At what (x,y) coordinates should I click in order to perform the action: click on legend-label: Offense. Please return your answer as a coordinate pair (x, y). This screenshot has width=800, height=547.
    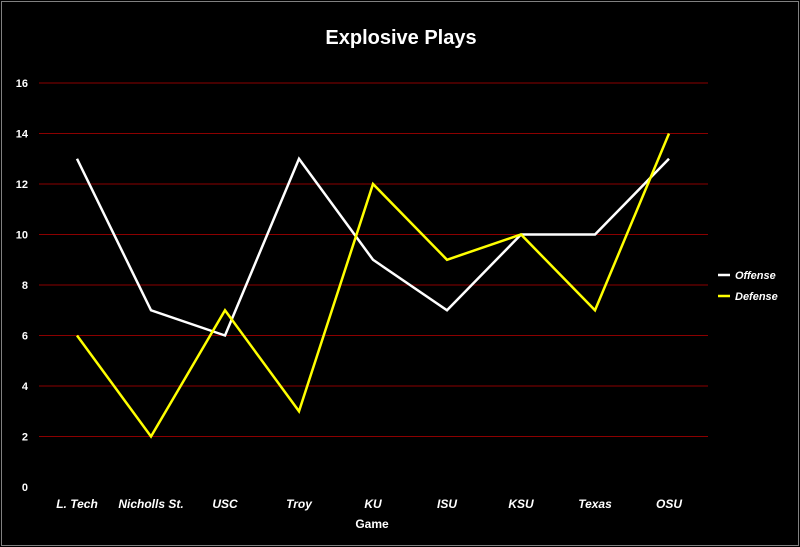
    Looking at the image, I should click on (755, 276).